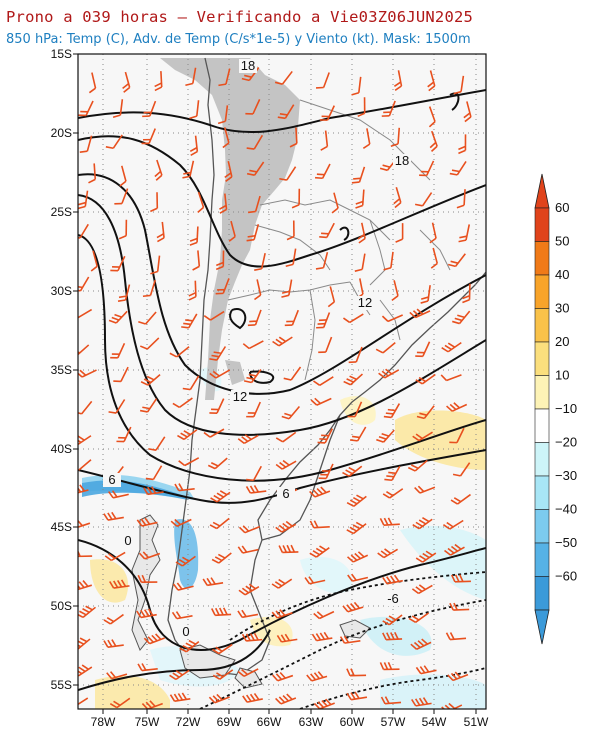 Image resolution: width=600 pixels, height=750 pixels. What do you see at coordinates (542, 191) in the screenshot?
I see `colorbar-top-arrow` at bounding box center [542, 191].